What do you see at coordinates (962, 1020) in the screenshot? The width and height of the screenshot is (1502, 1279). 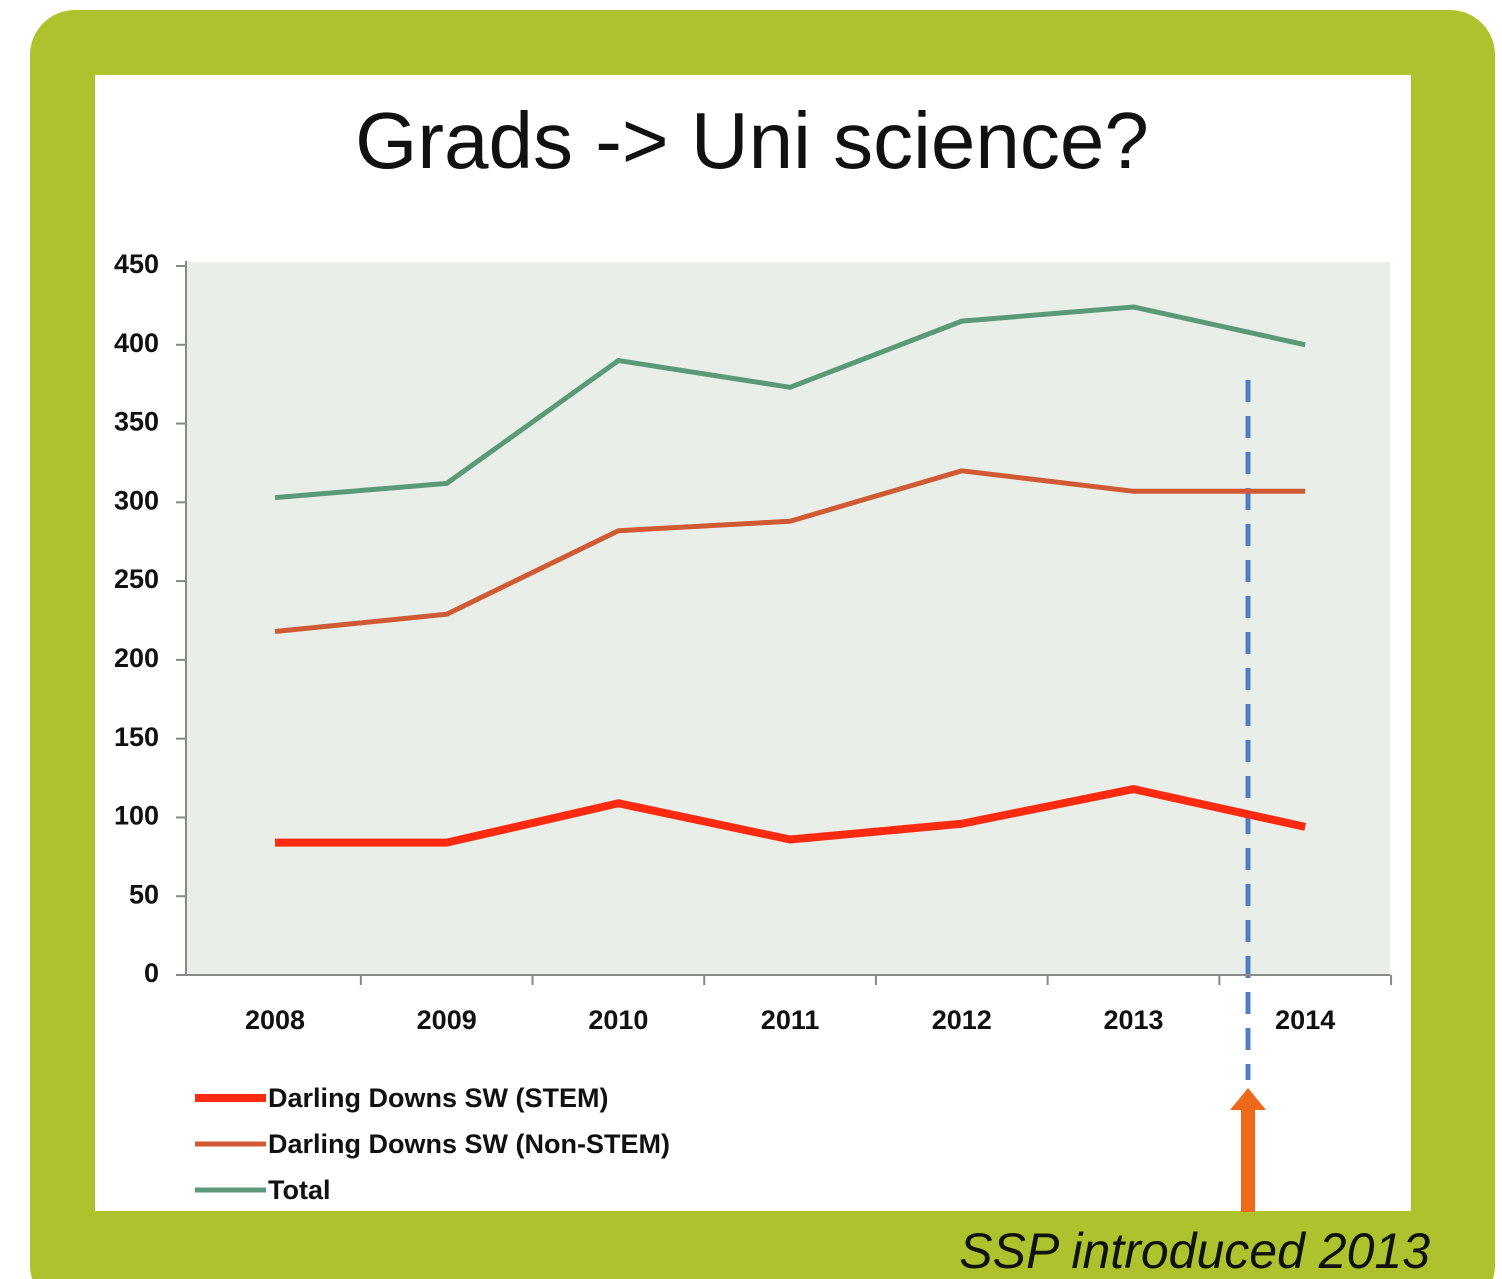 I see `x-tick-label: 2012` at bounding box center [962, 1020].